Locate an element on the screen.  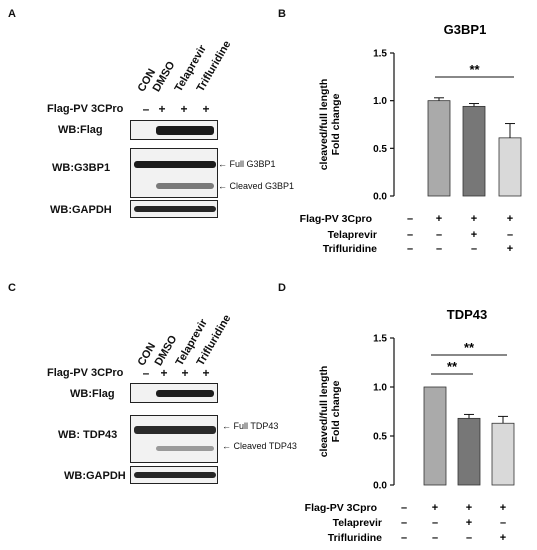
panel-b-letter: B is located at coordinates (282, 14).